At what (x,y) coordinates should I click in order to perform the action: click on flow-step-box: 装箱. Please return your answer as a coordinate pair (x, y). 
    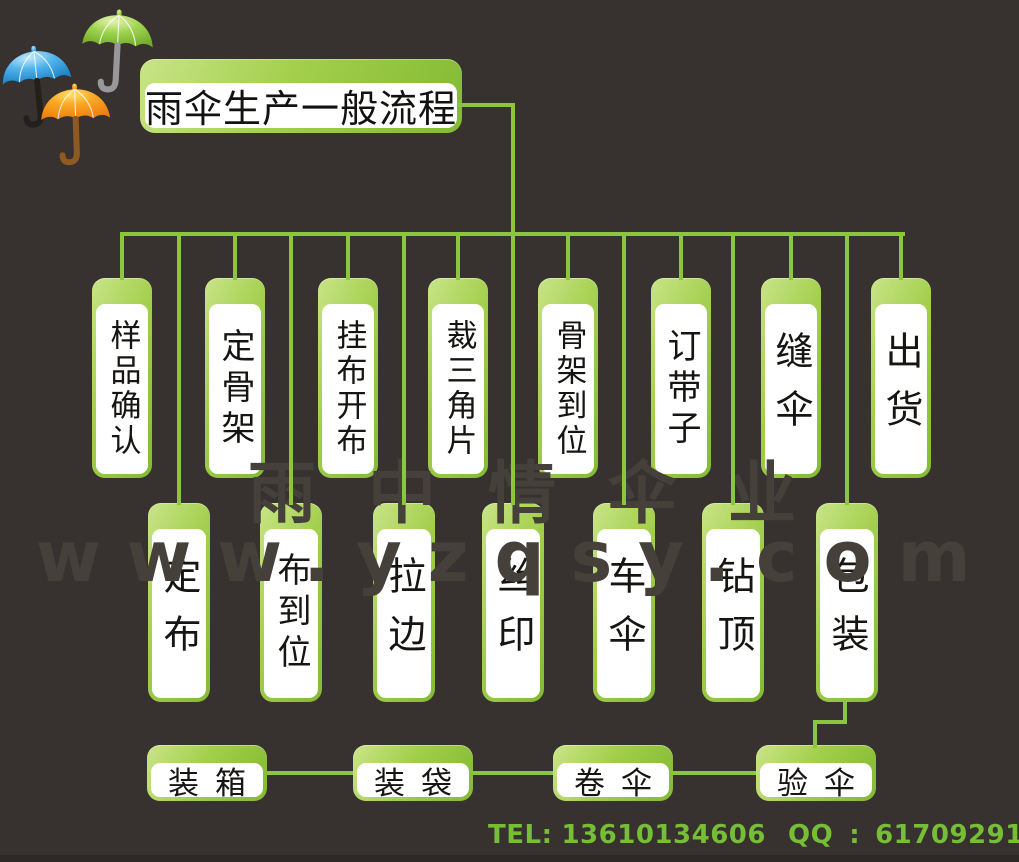
    Looking at the image, I should click on (207, 773).